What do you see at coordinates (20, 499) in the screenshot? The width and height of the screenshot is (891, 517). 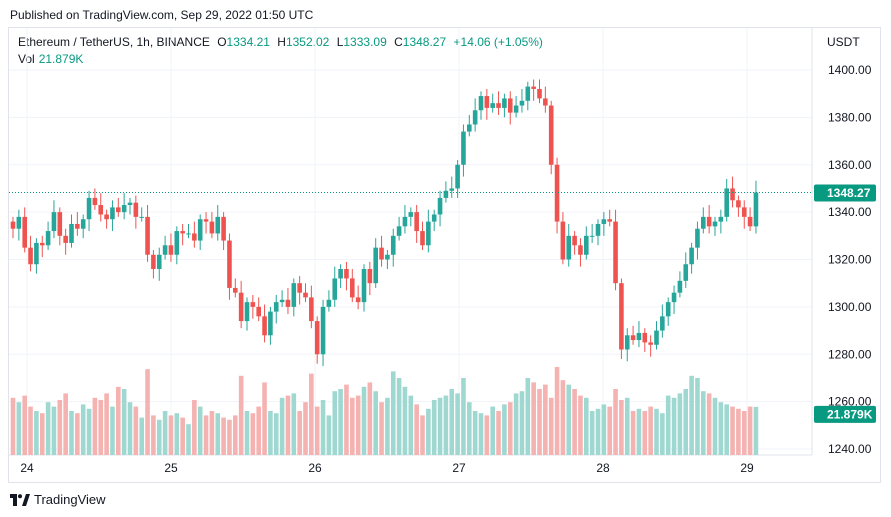 I see `tradingview-logo-icon` at bounding box center [20, 499].